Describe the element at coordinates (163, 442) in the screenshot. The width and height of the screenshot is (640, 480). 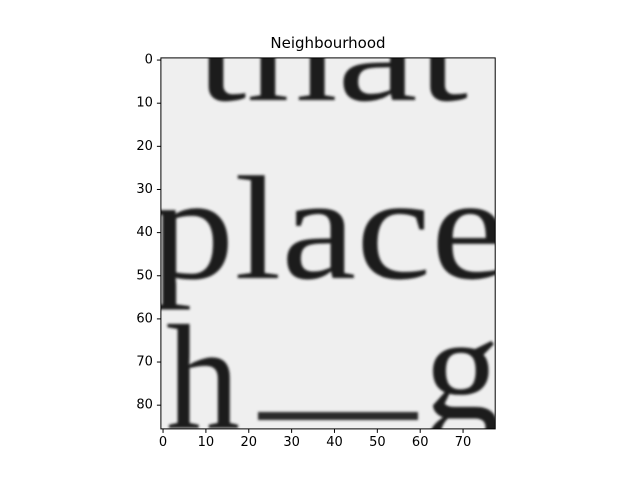
I see `x-tick-label: 0` at that location.